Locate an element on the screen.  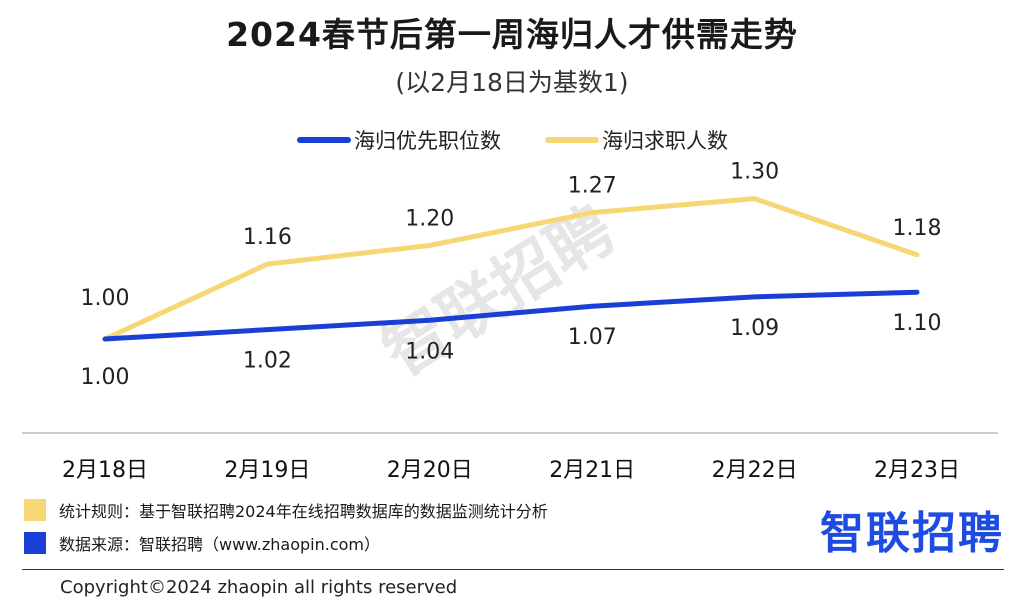
brand-logo: 智联招聘 is located at coordinates (912, 533).